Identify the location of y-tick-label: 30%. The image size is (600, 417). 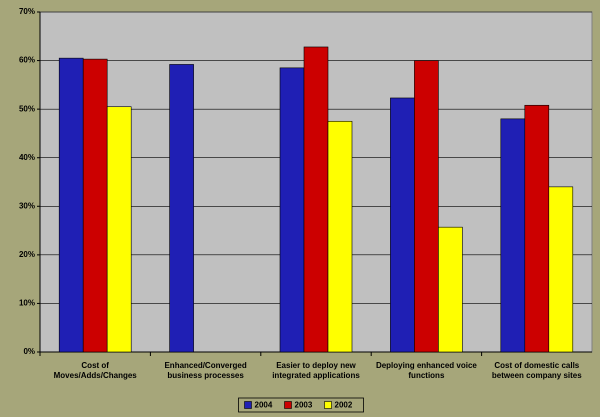
(27, 205).